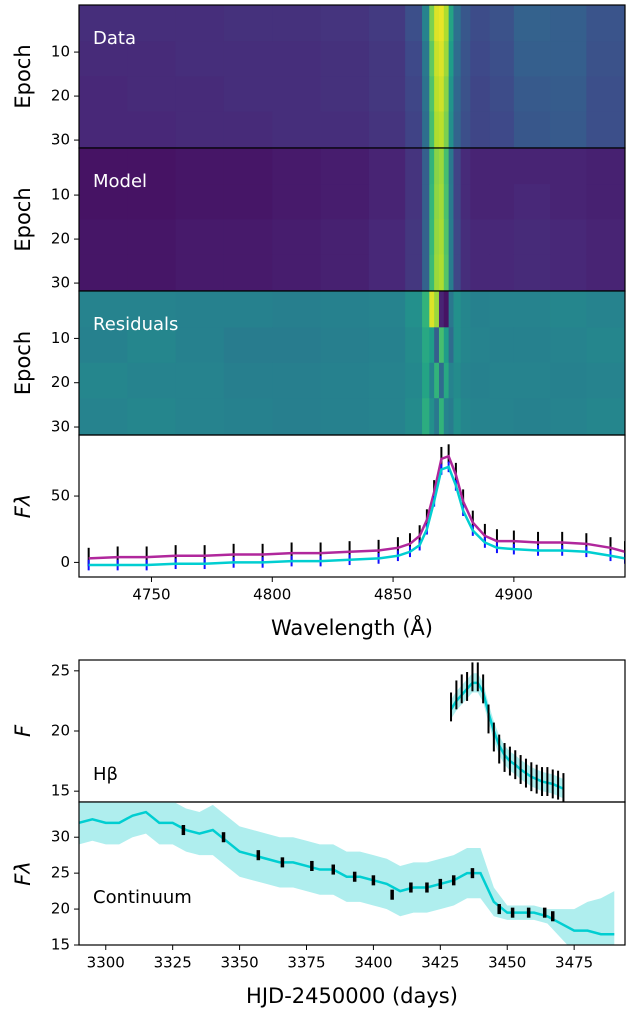 This screenshot has height=1009, width=635. What do you see at coordinates (105, 774) in the screenshot?
I see `panel-label: Hβ` at bounding box center [105, 774].